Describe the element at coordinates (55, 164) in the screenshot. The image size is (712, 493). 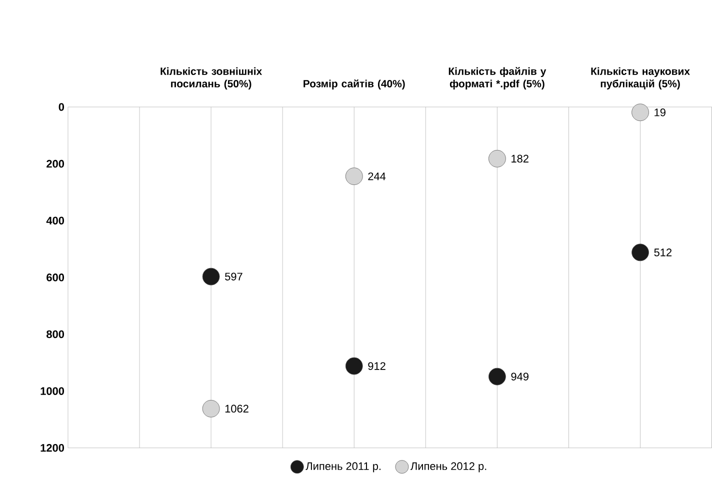
I see `y-tick-label: 200` at that location.